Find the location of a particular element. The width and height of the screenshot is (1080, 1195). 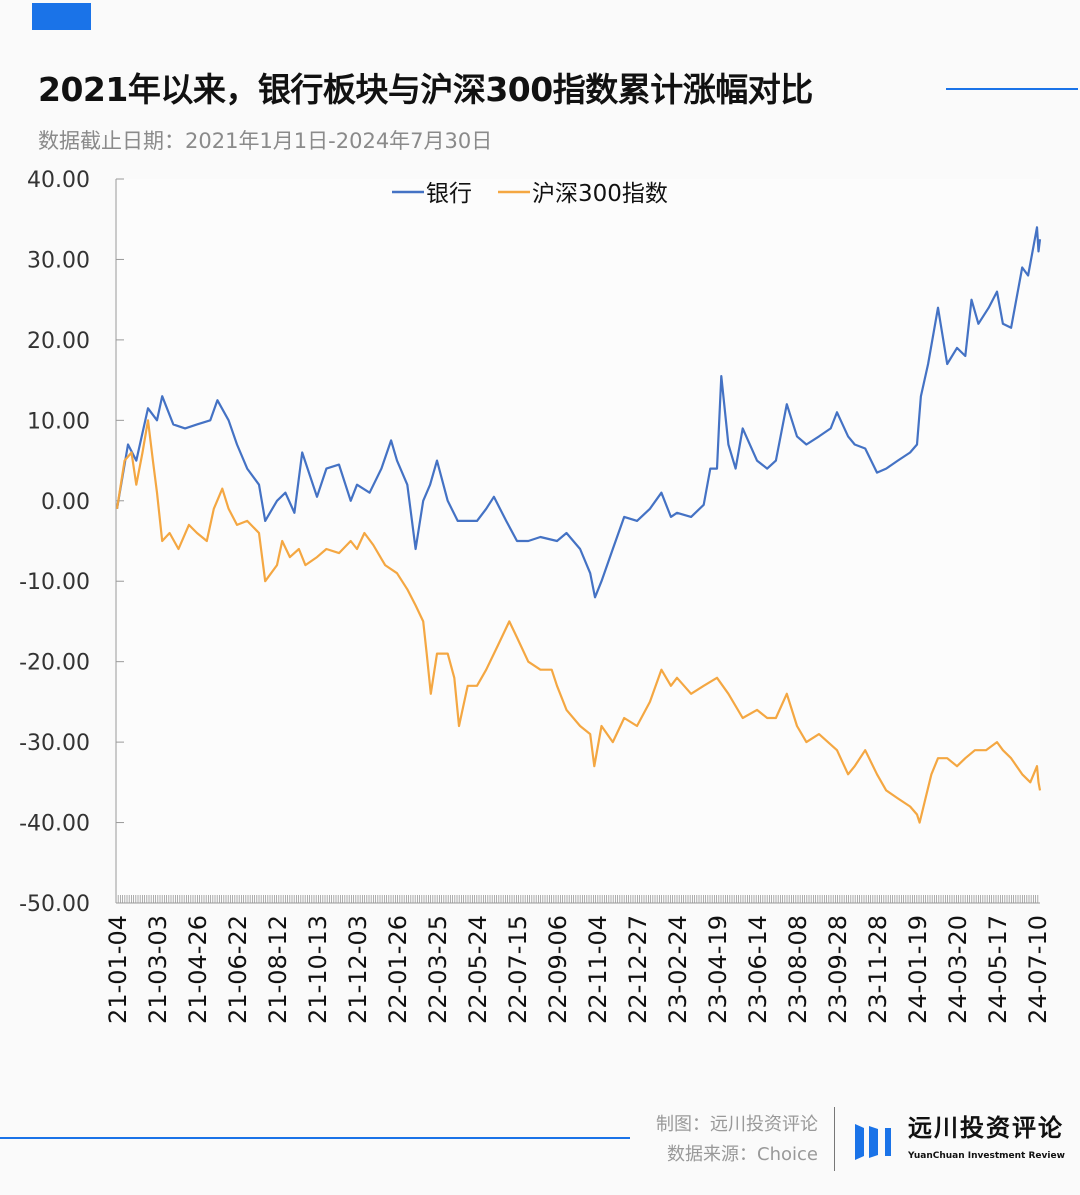

y-tick-label: 20.00 is located at coordinates (58, 341).